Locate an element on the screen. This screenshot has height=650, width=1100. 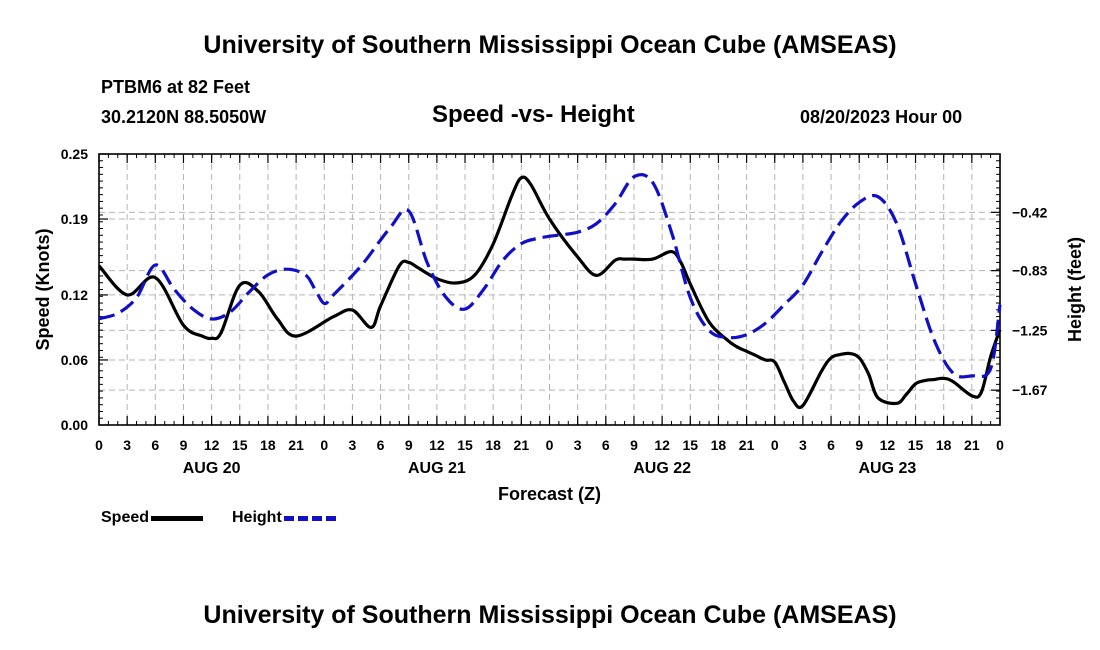
y-left-tick-label: 0.12 is located at coordinates (74, 295).